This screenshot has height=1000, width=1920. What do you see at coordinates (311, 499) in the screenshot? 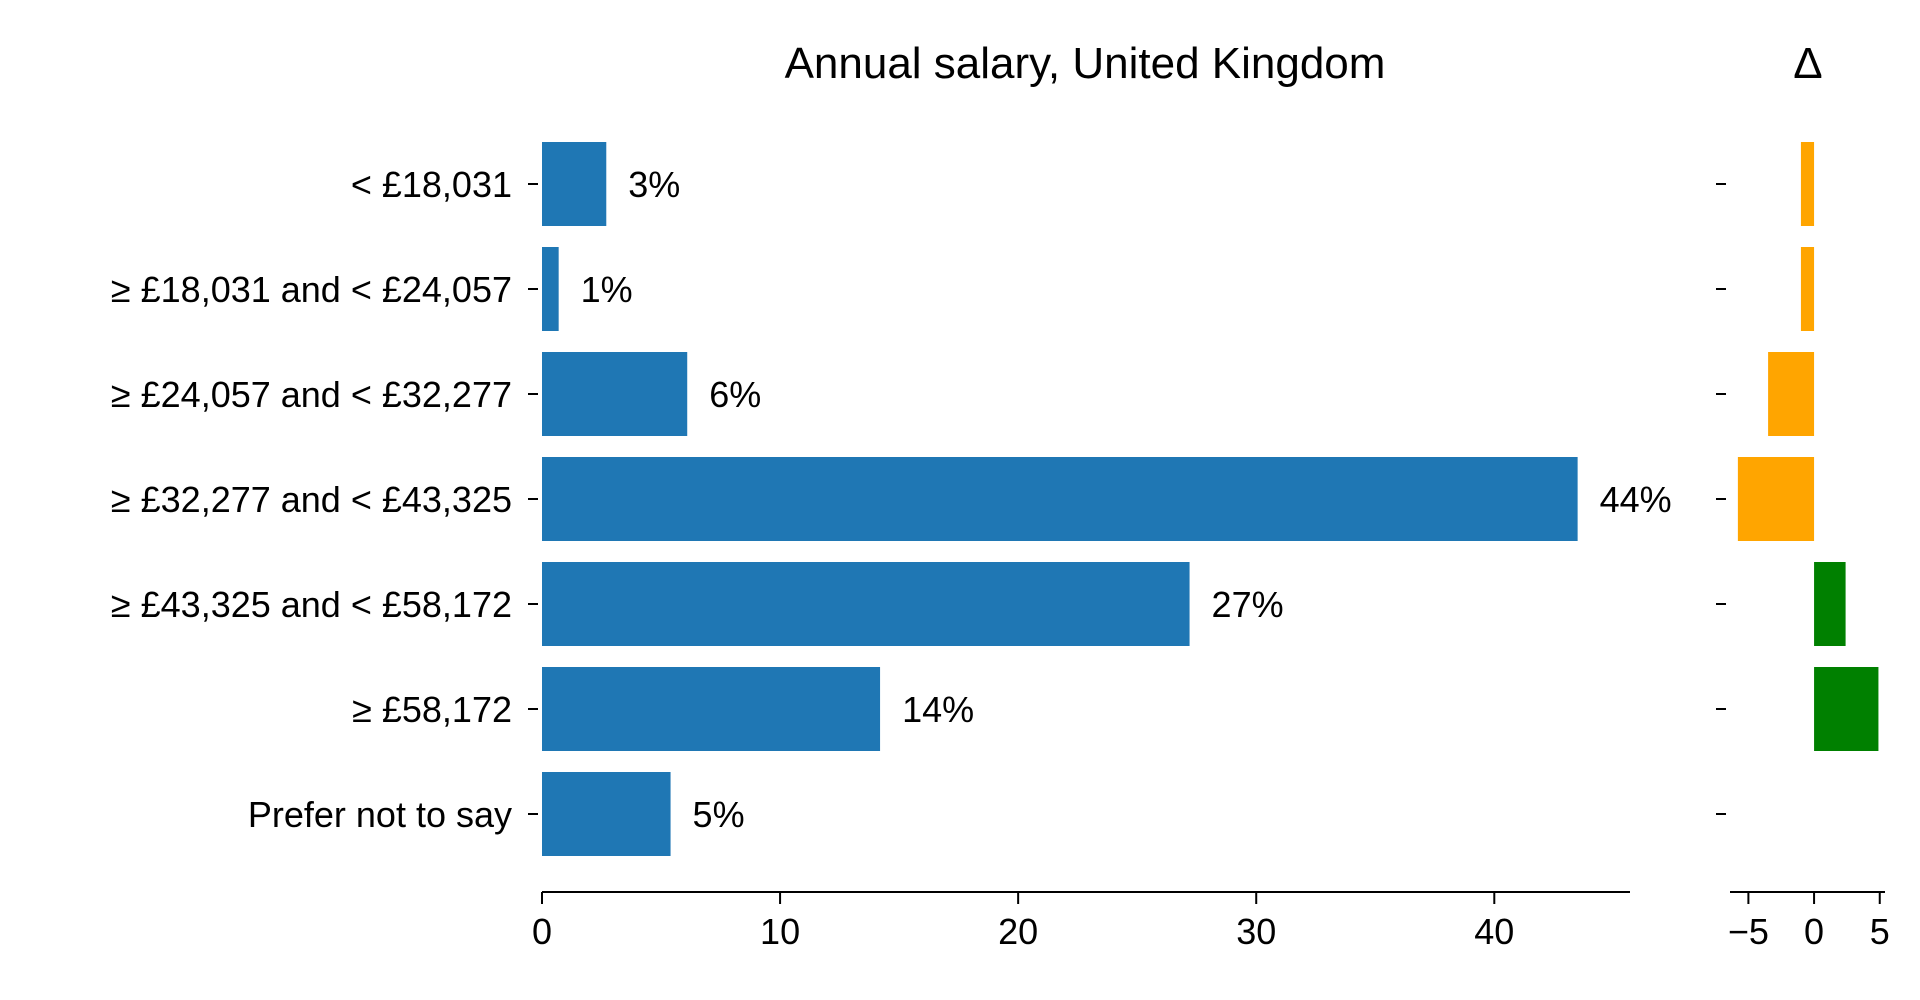
I see `category-label: ≥ £32,277 and < £43,325` at bounding box center [311, 499].